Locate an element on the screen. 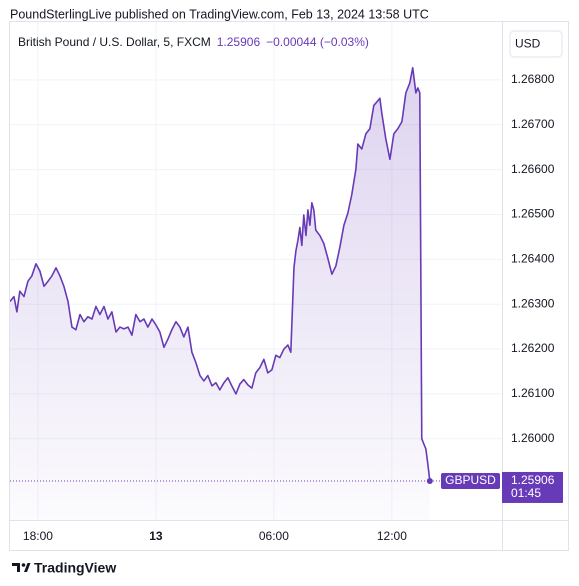 The width and height of the screenshot is (579, 586). symbol-tag is located at coordinates (470, 480).